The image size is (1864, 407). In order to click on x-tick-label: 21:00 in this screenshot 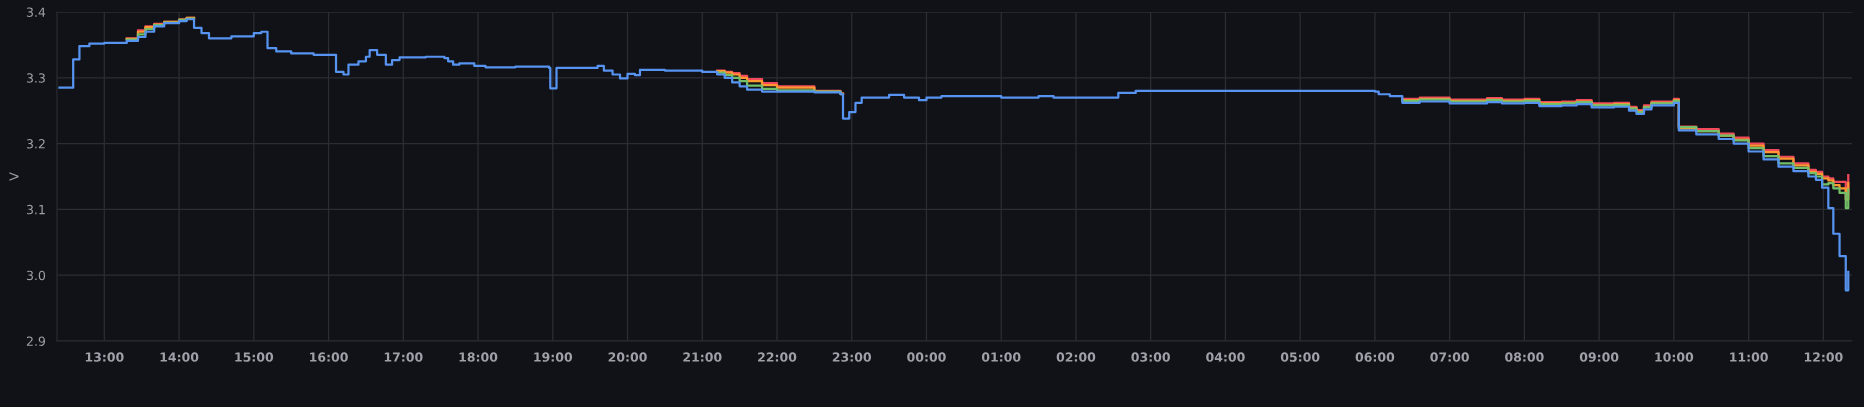, I will do `click(702, 357)`.